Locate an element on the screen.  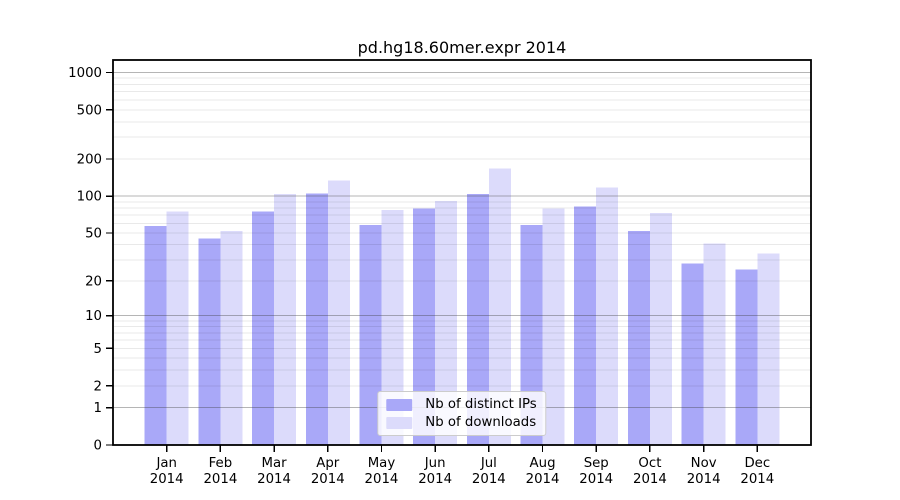
y-tick-label: 100 is located at coordinates (89, 197).